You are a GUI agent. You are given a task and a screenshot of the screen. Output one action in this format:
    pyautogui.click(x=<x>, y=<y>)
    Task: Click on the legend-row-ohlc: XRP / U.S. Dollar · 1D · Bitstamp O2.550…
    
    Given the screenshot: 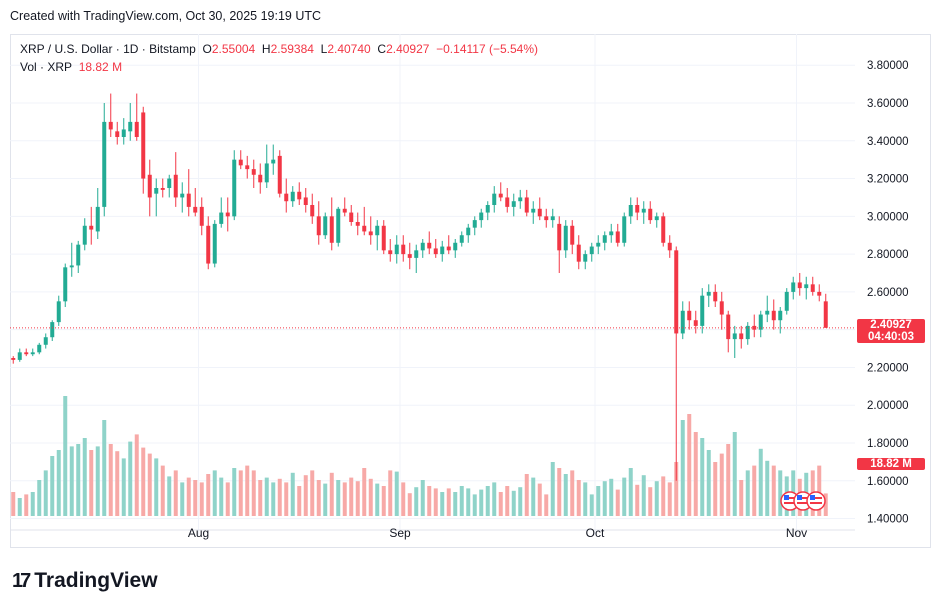 What is the action you would take?
    pyautogui.click(x=279, y=49)
    